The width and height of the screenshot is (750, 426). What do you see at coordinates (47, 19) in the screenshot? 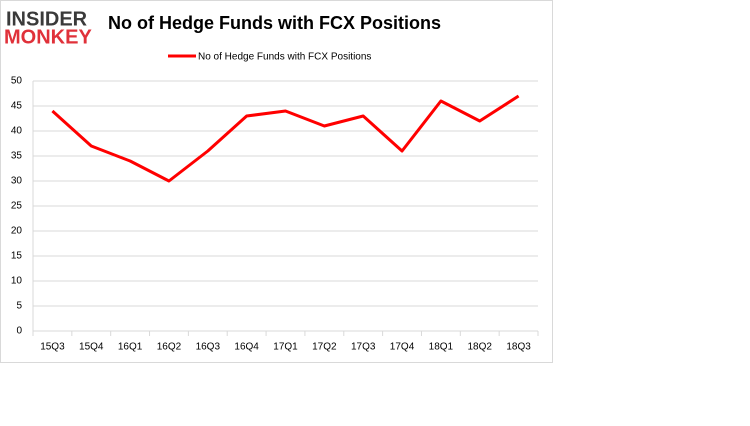
I see `logo-line1: INSIDER` at bounding box center [47, 19].